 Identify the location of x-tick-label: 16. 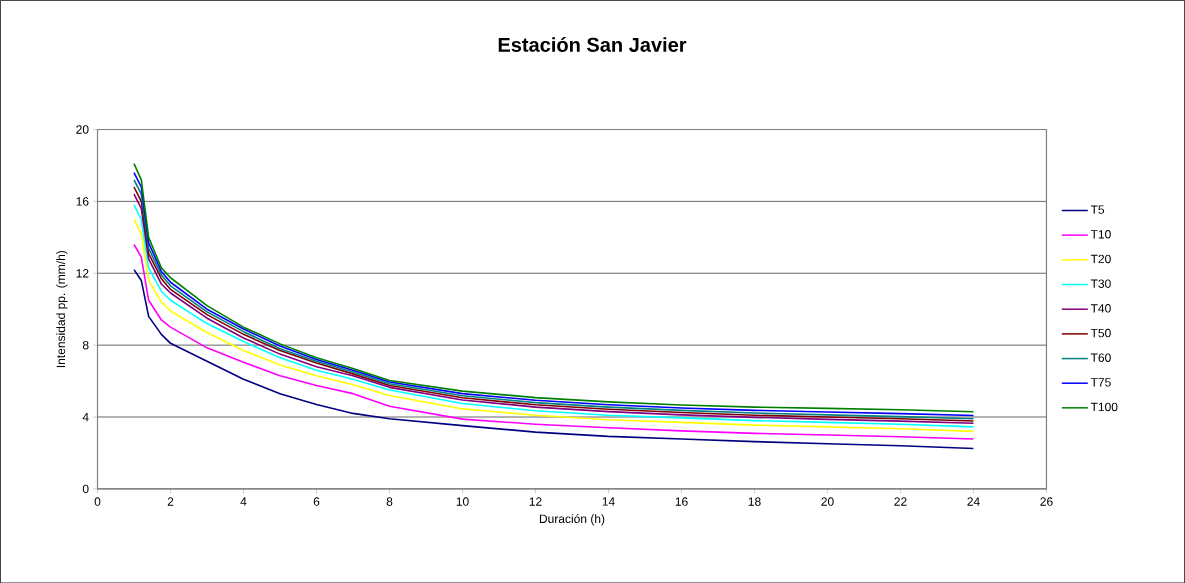
(681, 501).